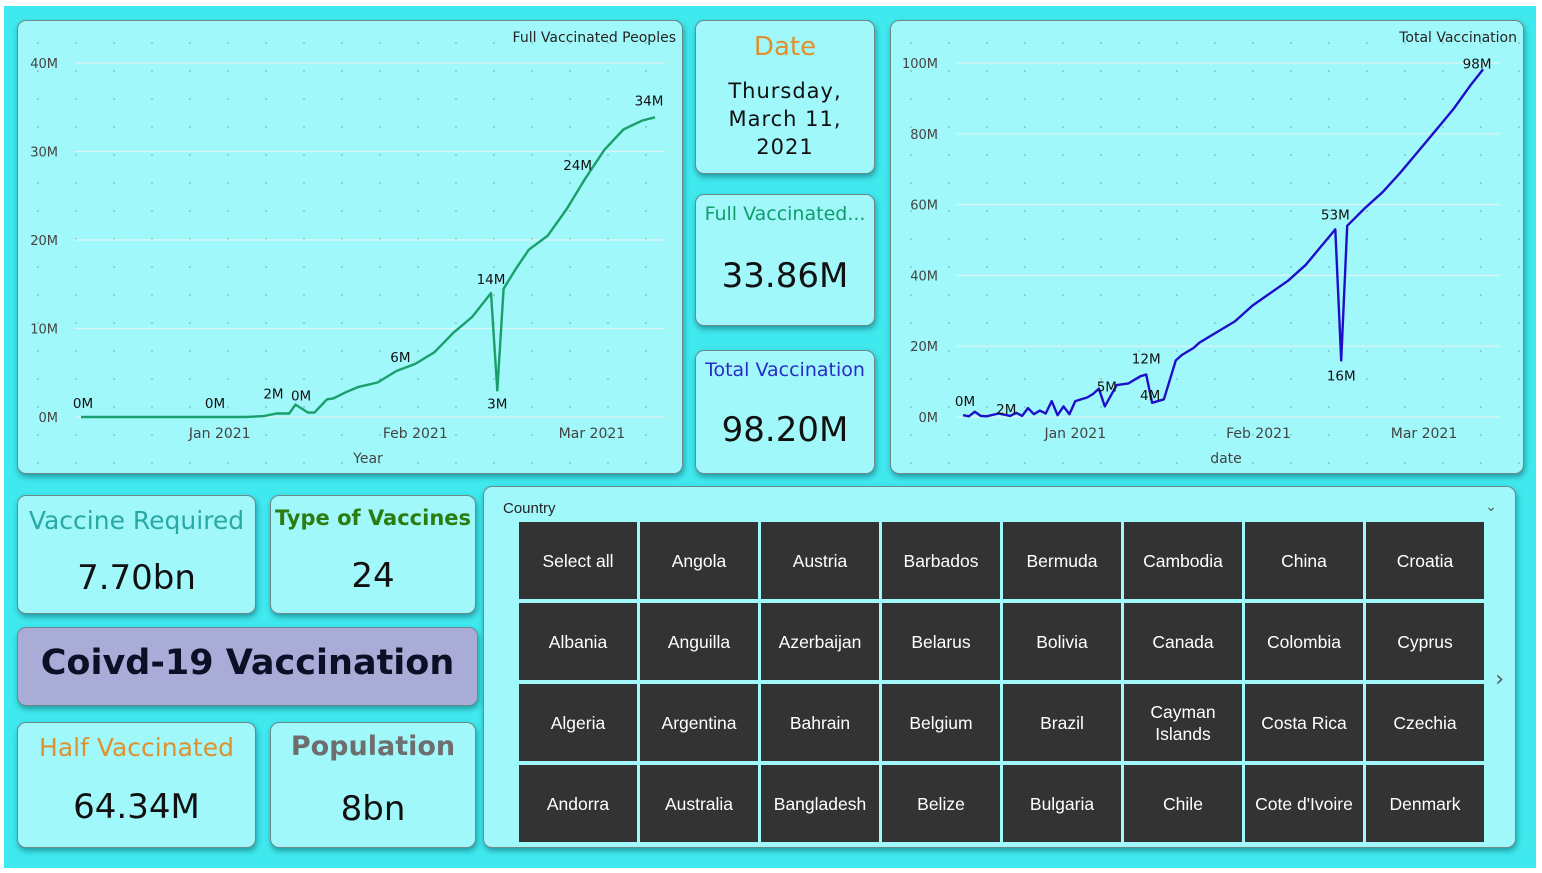 This screenshot has width=1542, height=873. Describe the element at coordinates (699, 641) in the screenshot. I see `country-tile: Anguilla` at that location.